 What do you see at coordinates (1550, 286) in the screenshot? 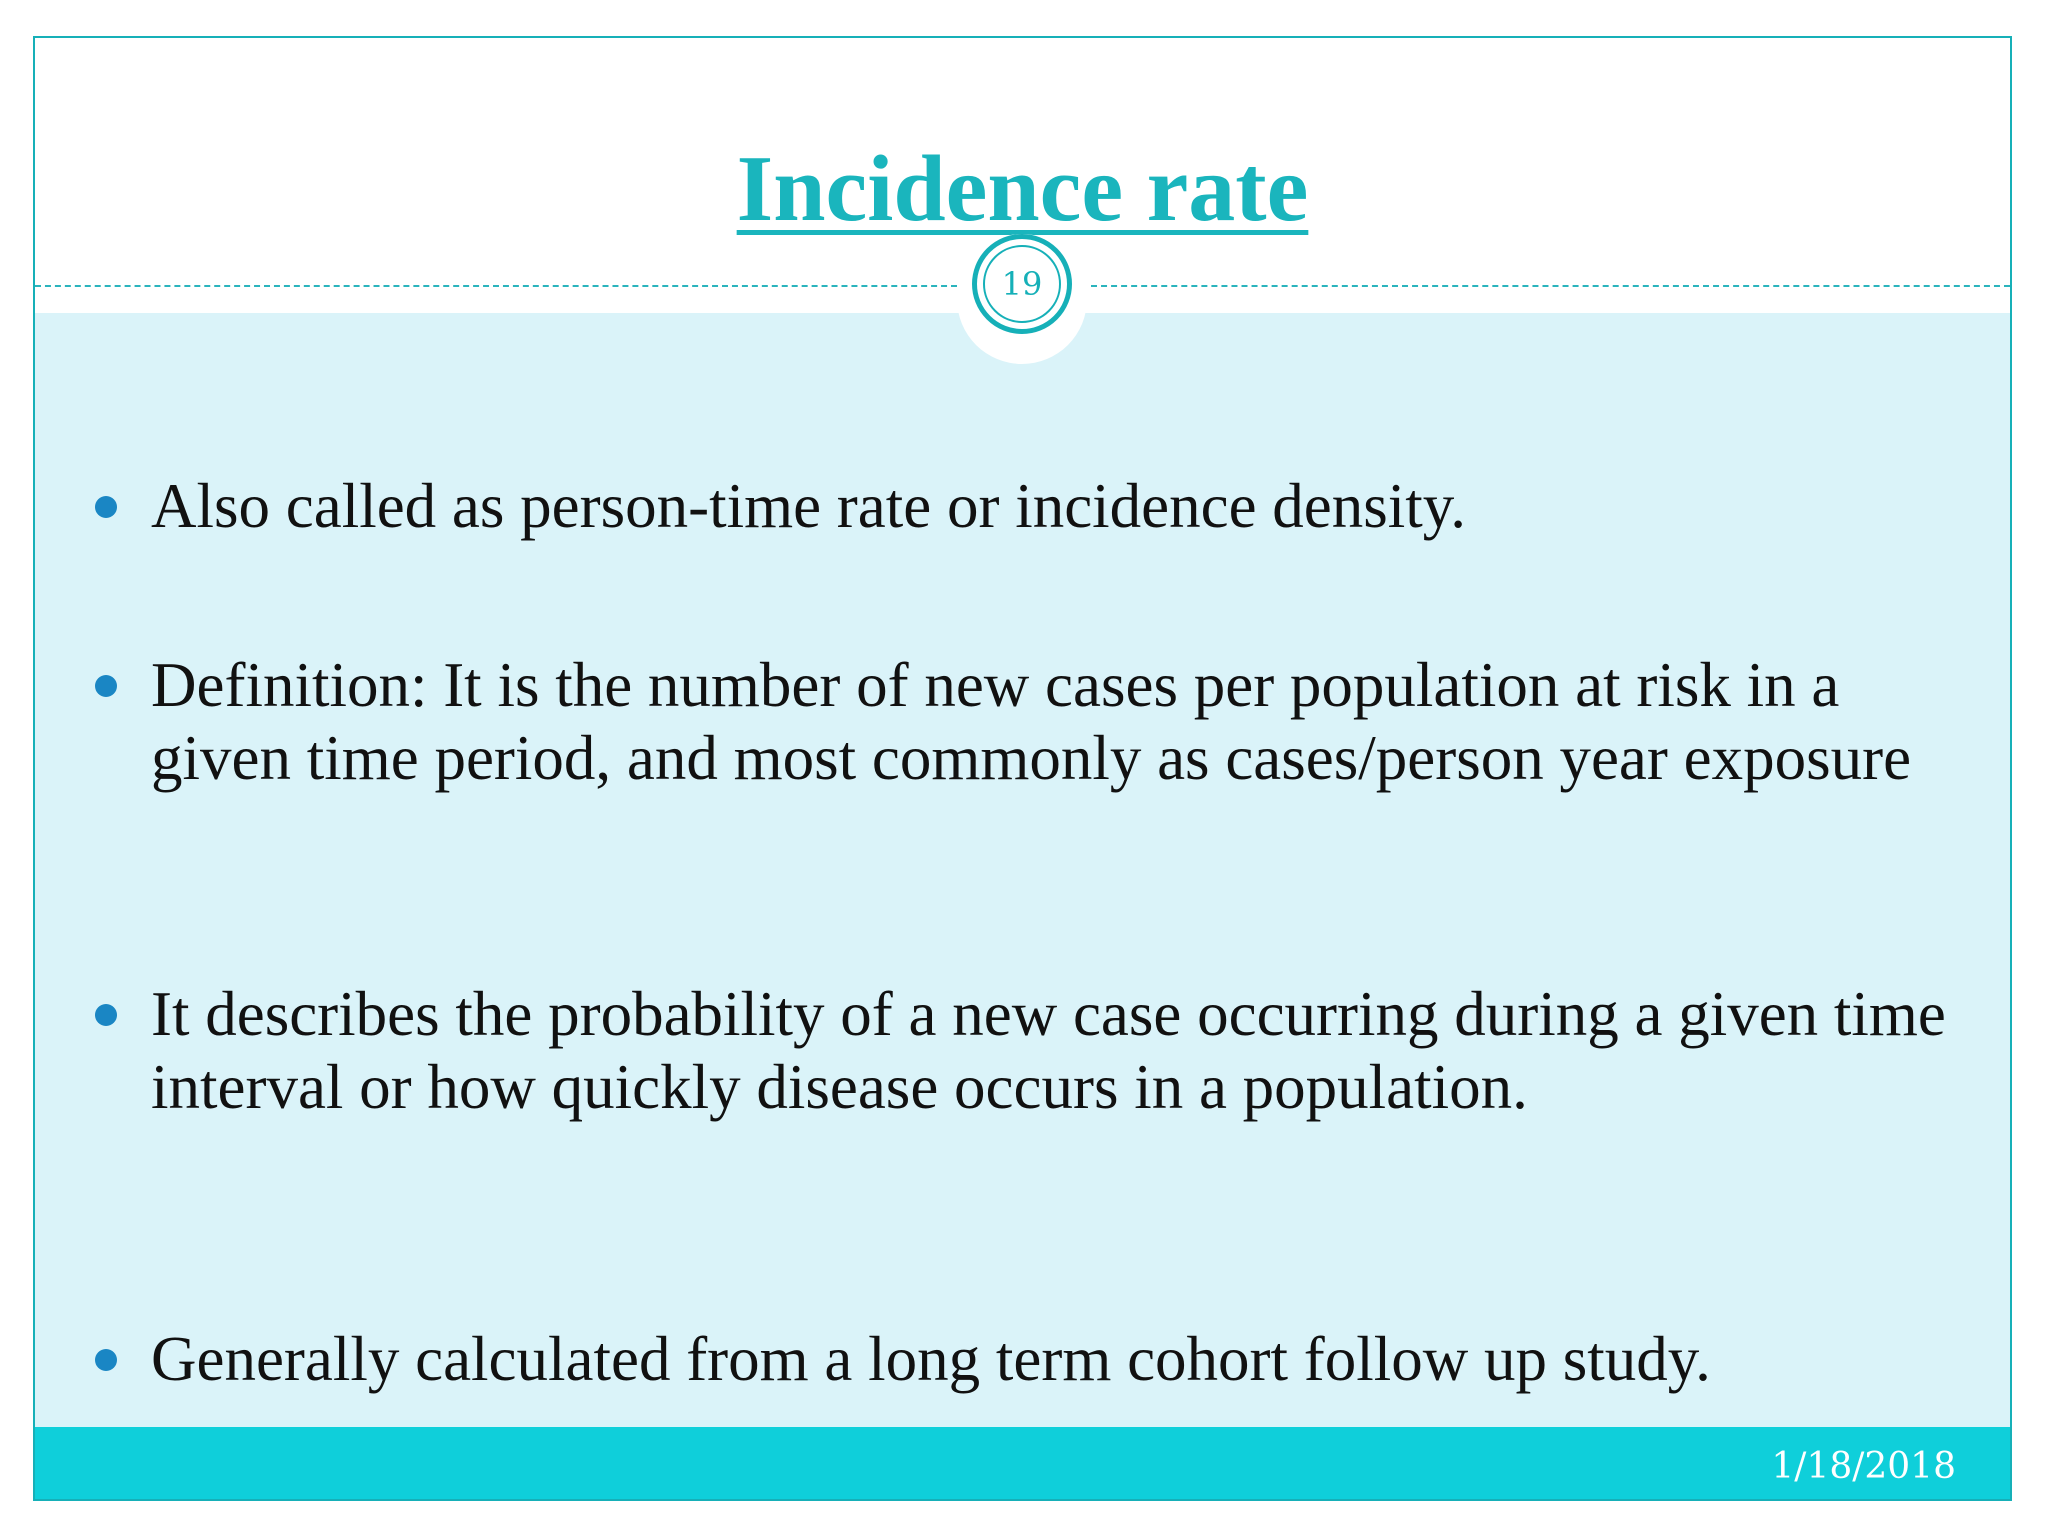
I see `header-divider-right` at bounding box center [1550, 286].